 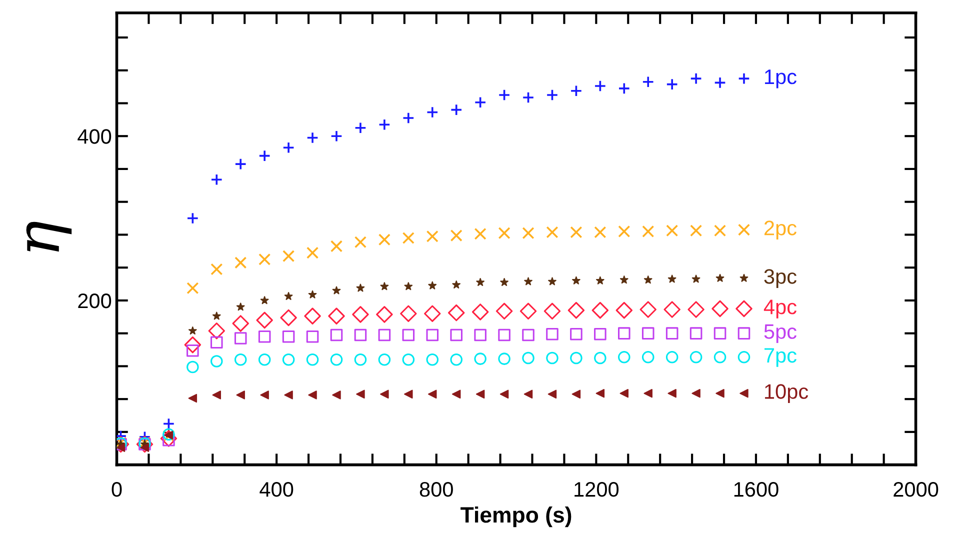 I want to click on series-label: 7pc, so click(x=780, y=357).